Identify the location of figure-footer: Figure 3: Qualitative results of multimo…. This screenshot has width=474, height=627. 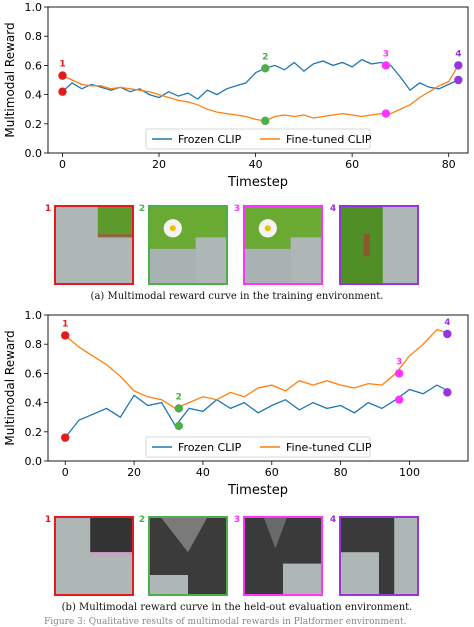
(225, 622).